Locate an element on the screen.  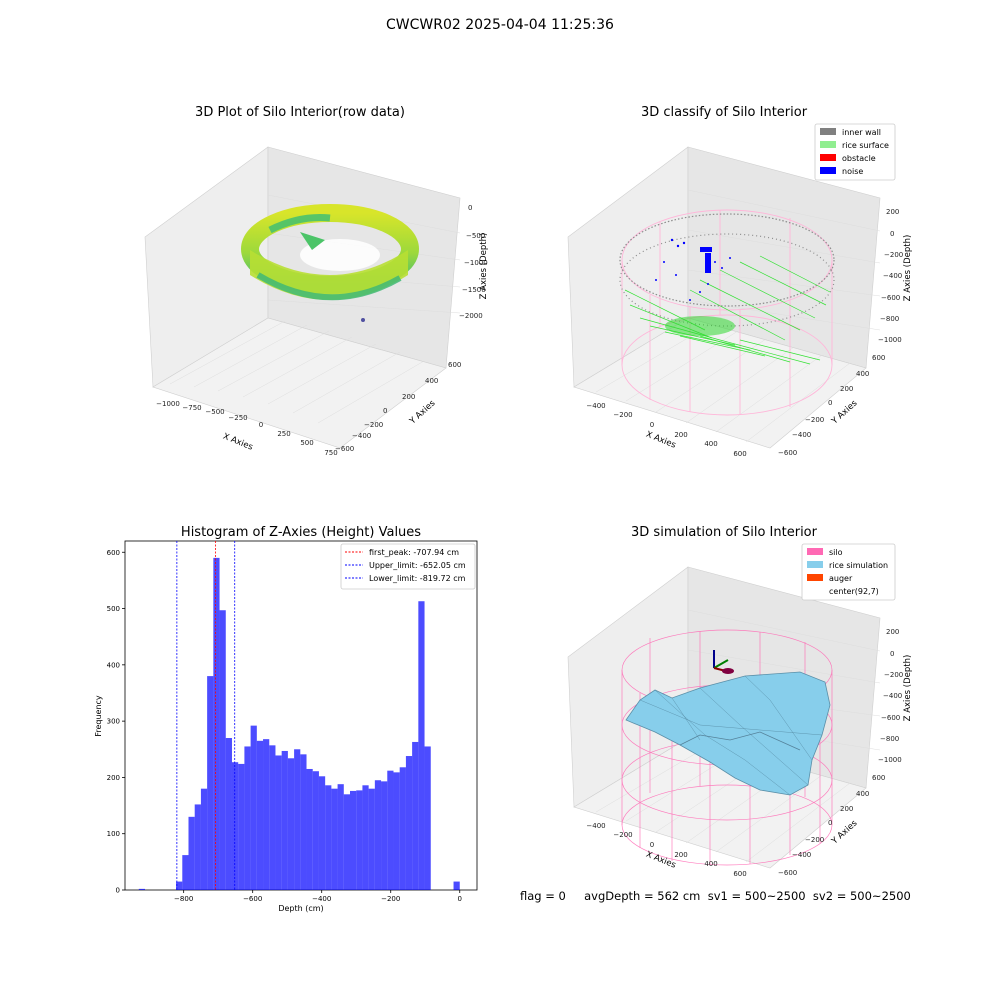
classify-xtick: 200 is located at coordinates (680, 435).